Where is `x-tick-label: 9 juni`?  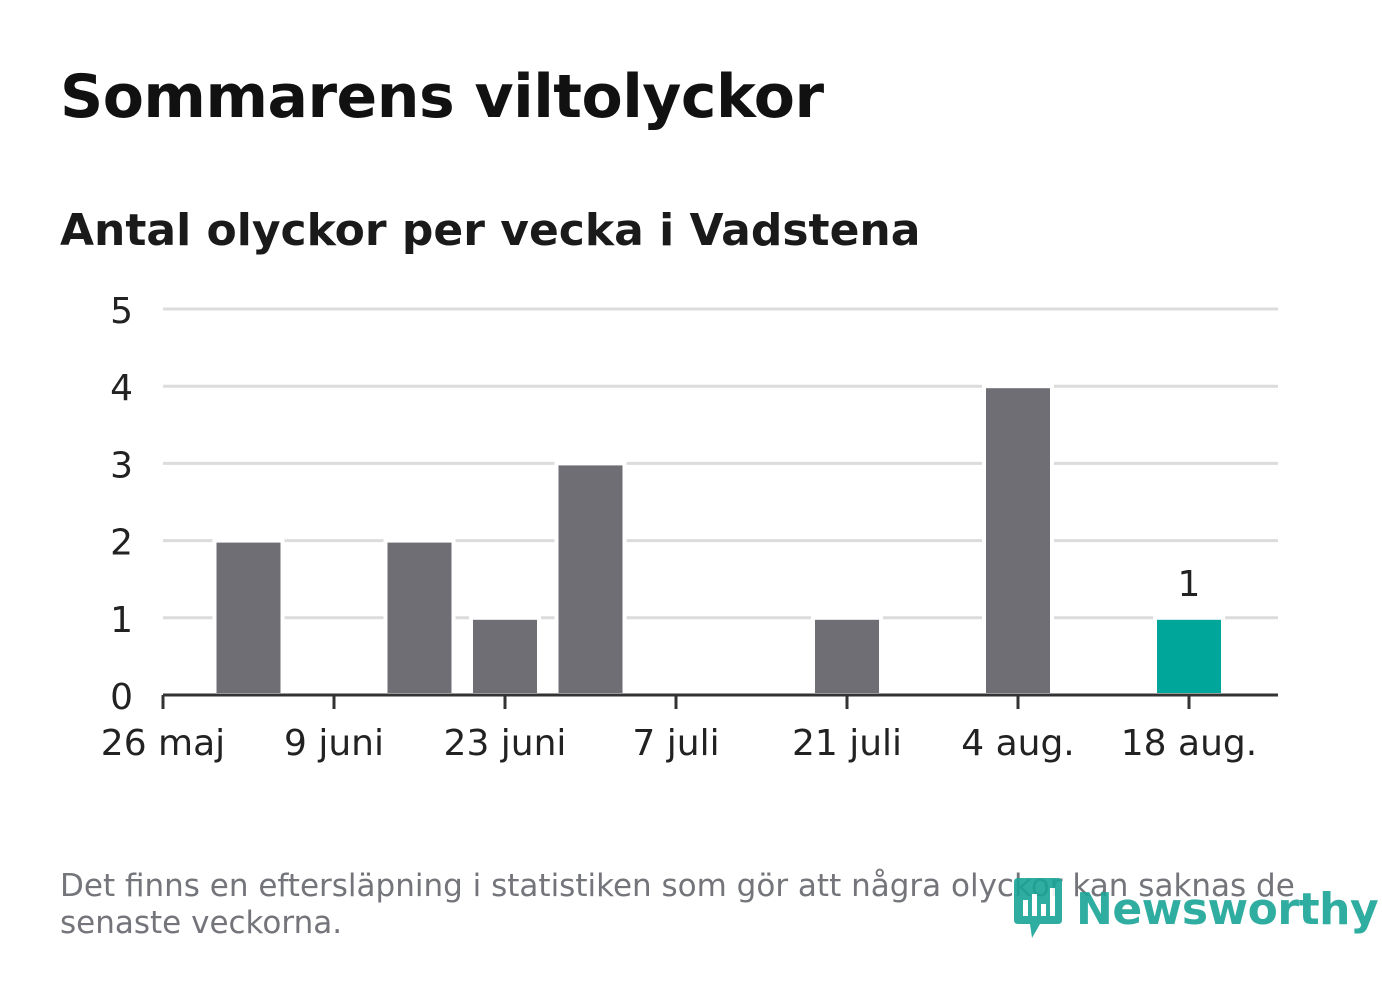 x-tick-label: 9 juni is located at coordinates (334, 743).